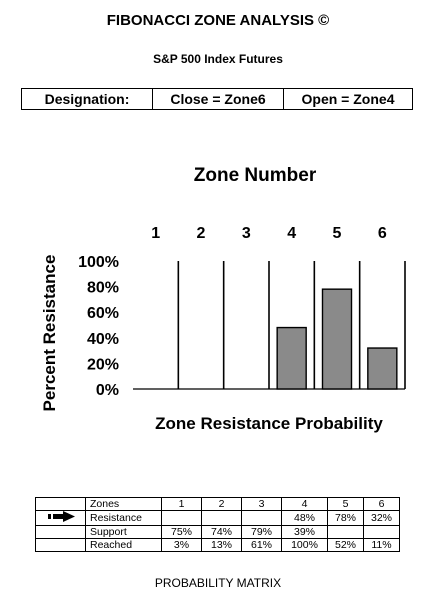  Describe the element at coordinates (123, 532) in the screenshot. I see `matrix-row-label: Support` at that location.